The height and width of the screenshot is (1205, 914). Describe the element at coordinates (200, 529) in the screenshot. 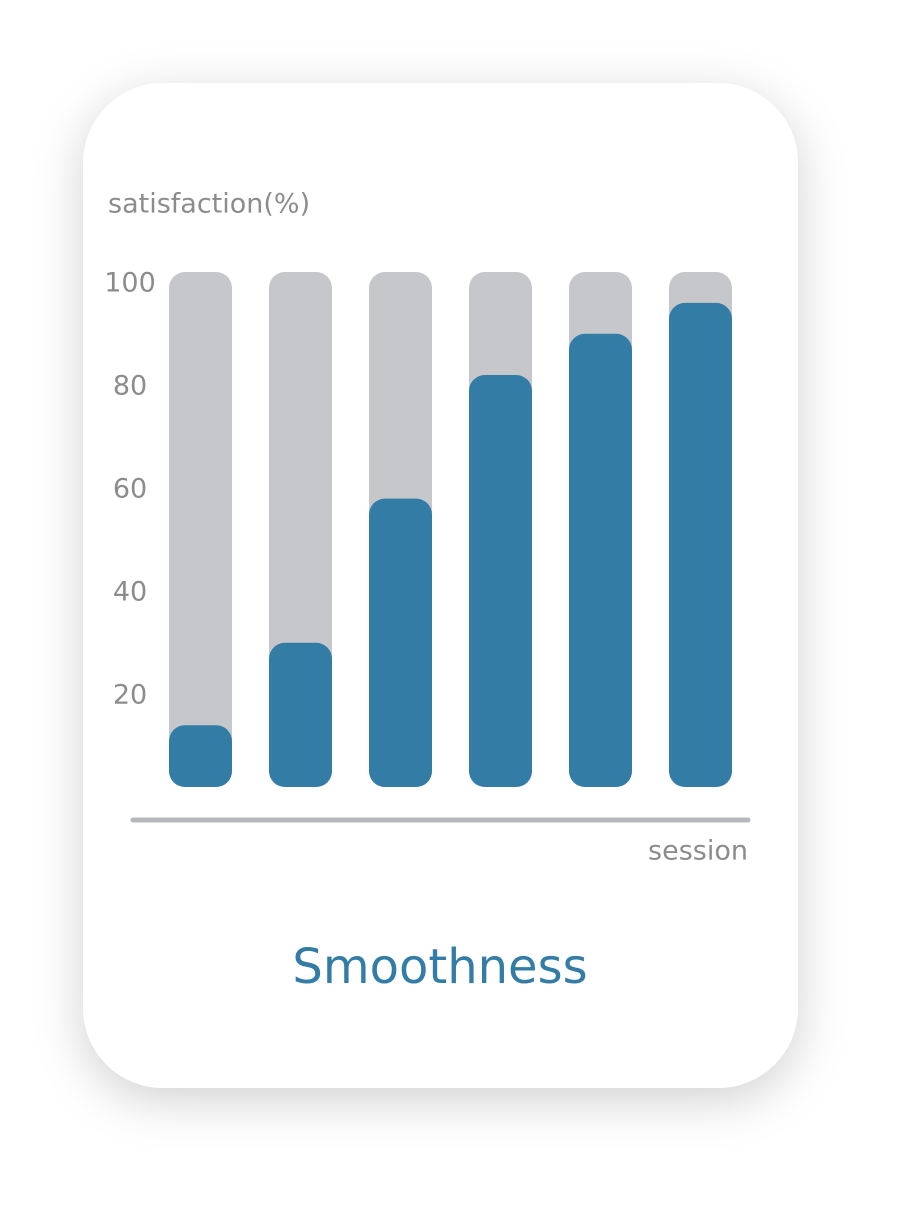

I see `bar-track` at that location.